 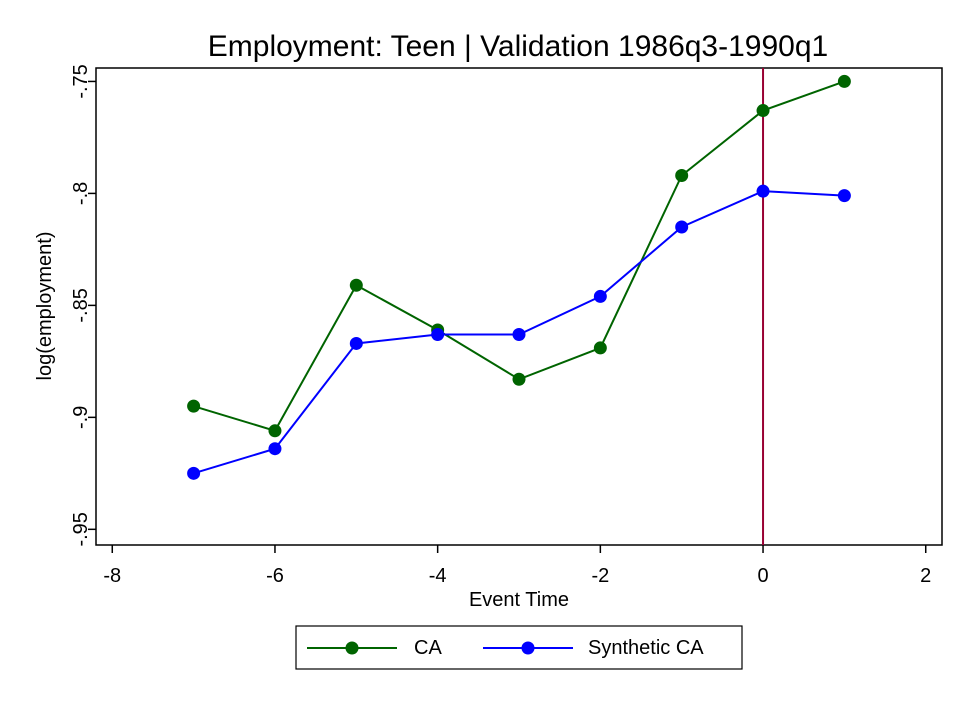 I want to click on x-tick-label: 0, so click(x=762, y=576).